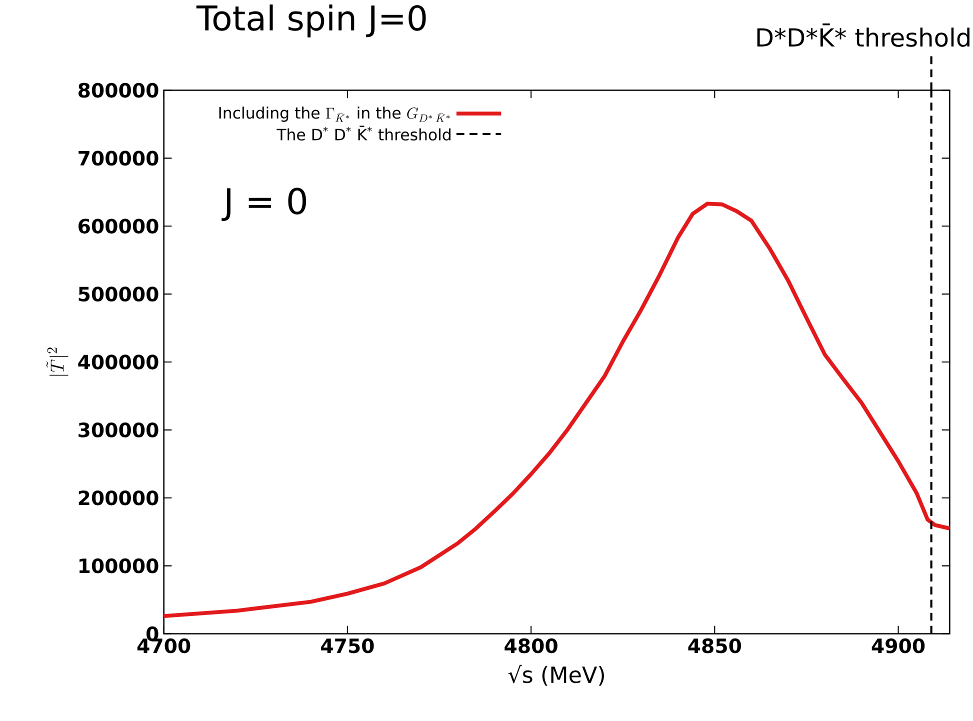  What do you see at coordinates (363, 133) in the screenshot?
I see `ref-line-label: The D$^{*}$ D$^{*}$ K̄$^{*}$ threshold` at bounding box center [363, 133].